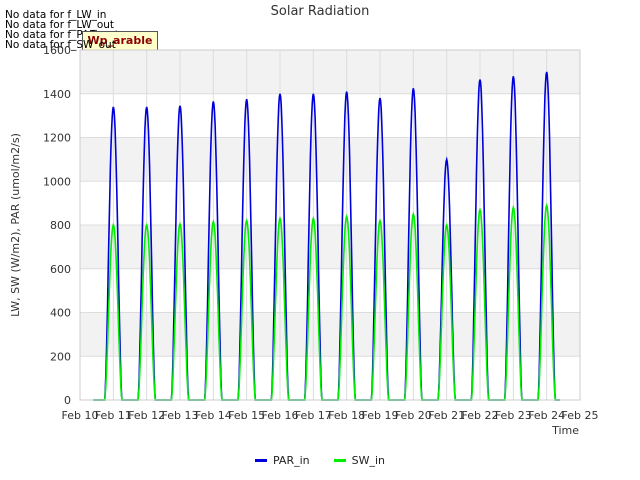  What do you see at coordinates (113, 415) in the screenshot?
I see `x-tick-label: Feb 11` at bounding box center [113, 415].